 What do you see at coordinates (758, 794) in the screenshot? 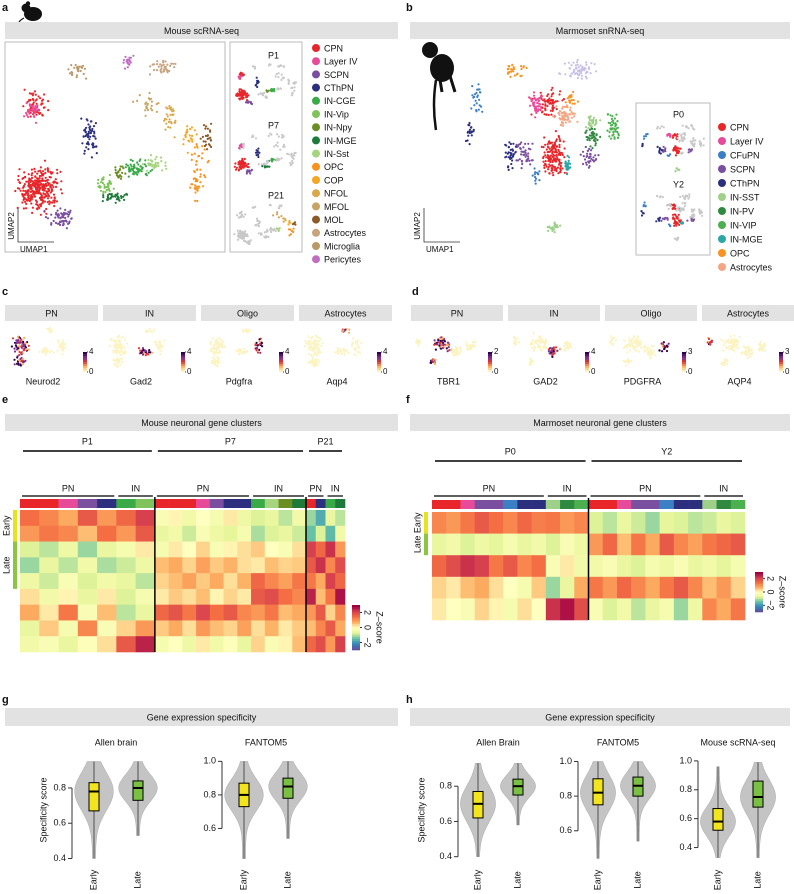
I see `box` at bounding box center [758, 794].